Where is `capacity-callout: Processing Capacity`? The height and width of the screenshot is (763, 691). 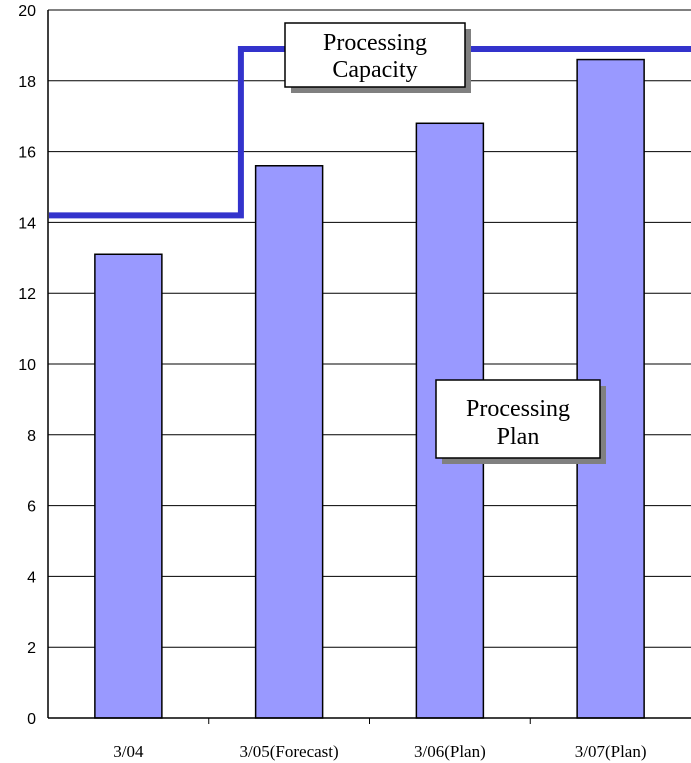 capacity-callout: Processing Capacity is located at coordinates (377, 57).